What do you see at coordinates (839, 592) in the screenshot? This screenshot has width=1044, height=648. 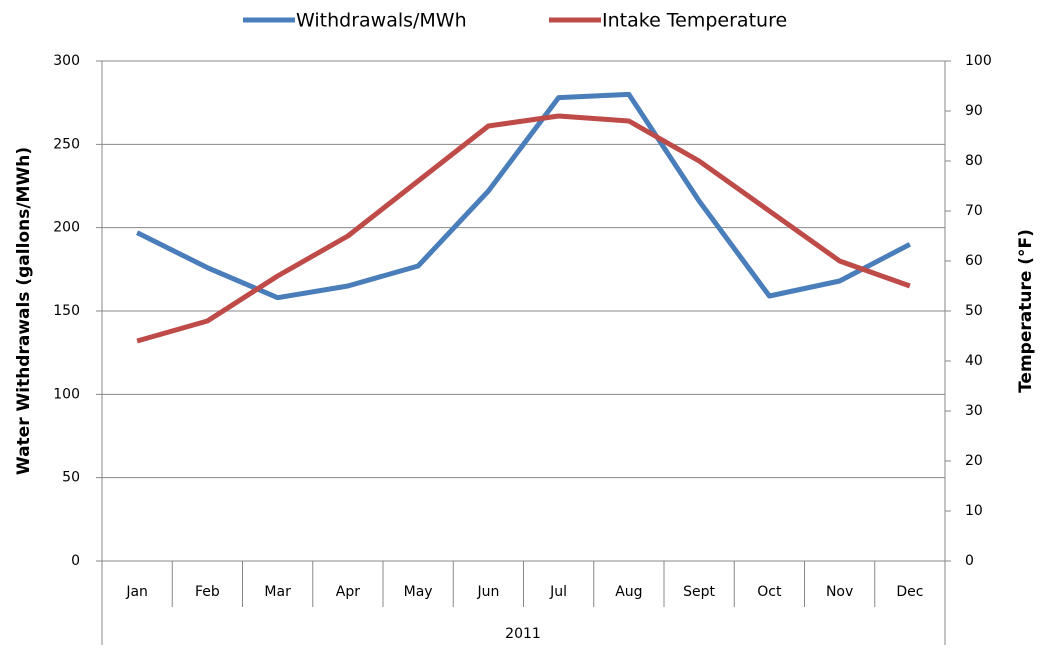 I see `x-tick-label: Nov` at bounding box center [839, 592].